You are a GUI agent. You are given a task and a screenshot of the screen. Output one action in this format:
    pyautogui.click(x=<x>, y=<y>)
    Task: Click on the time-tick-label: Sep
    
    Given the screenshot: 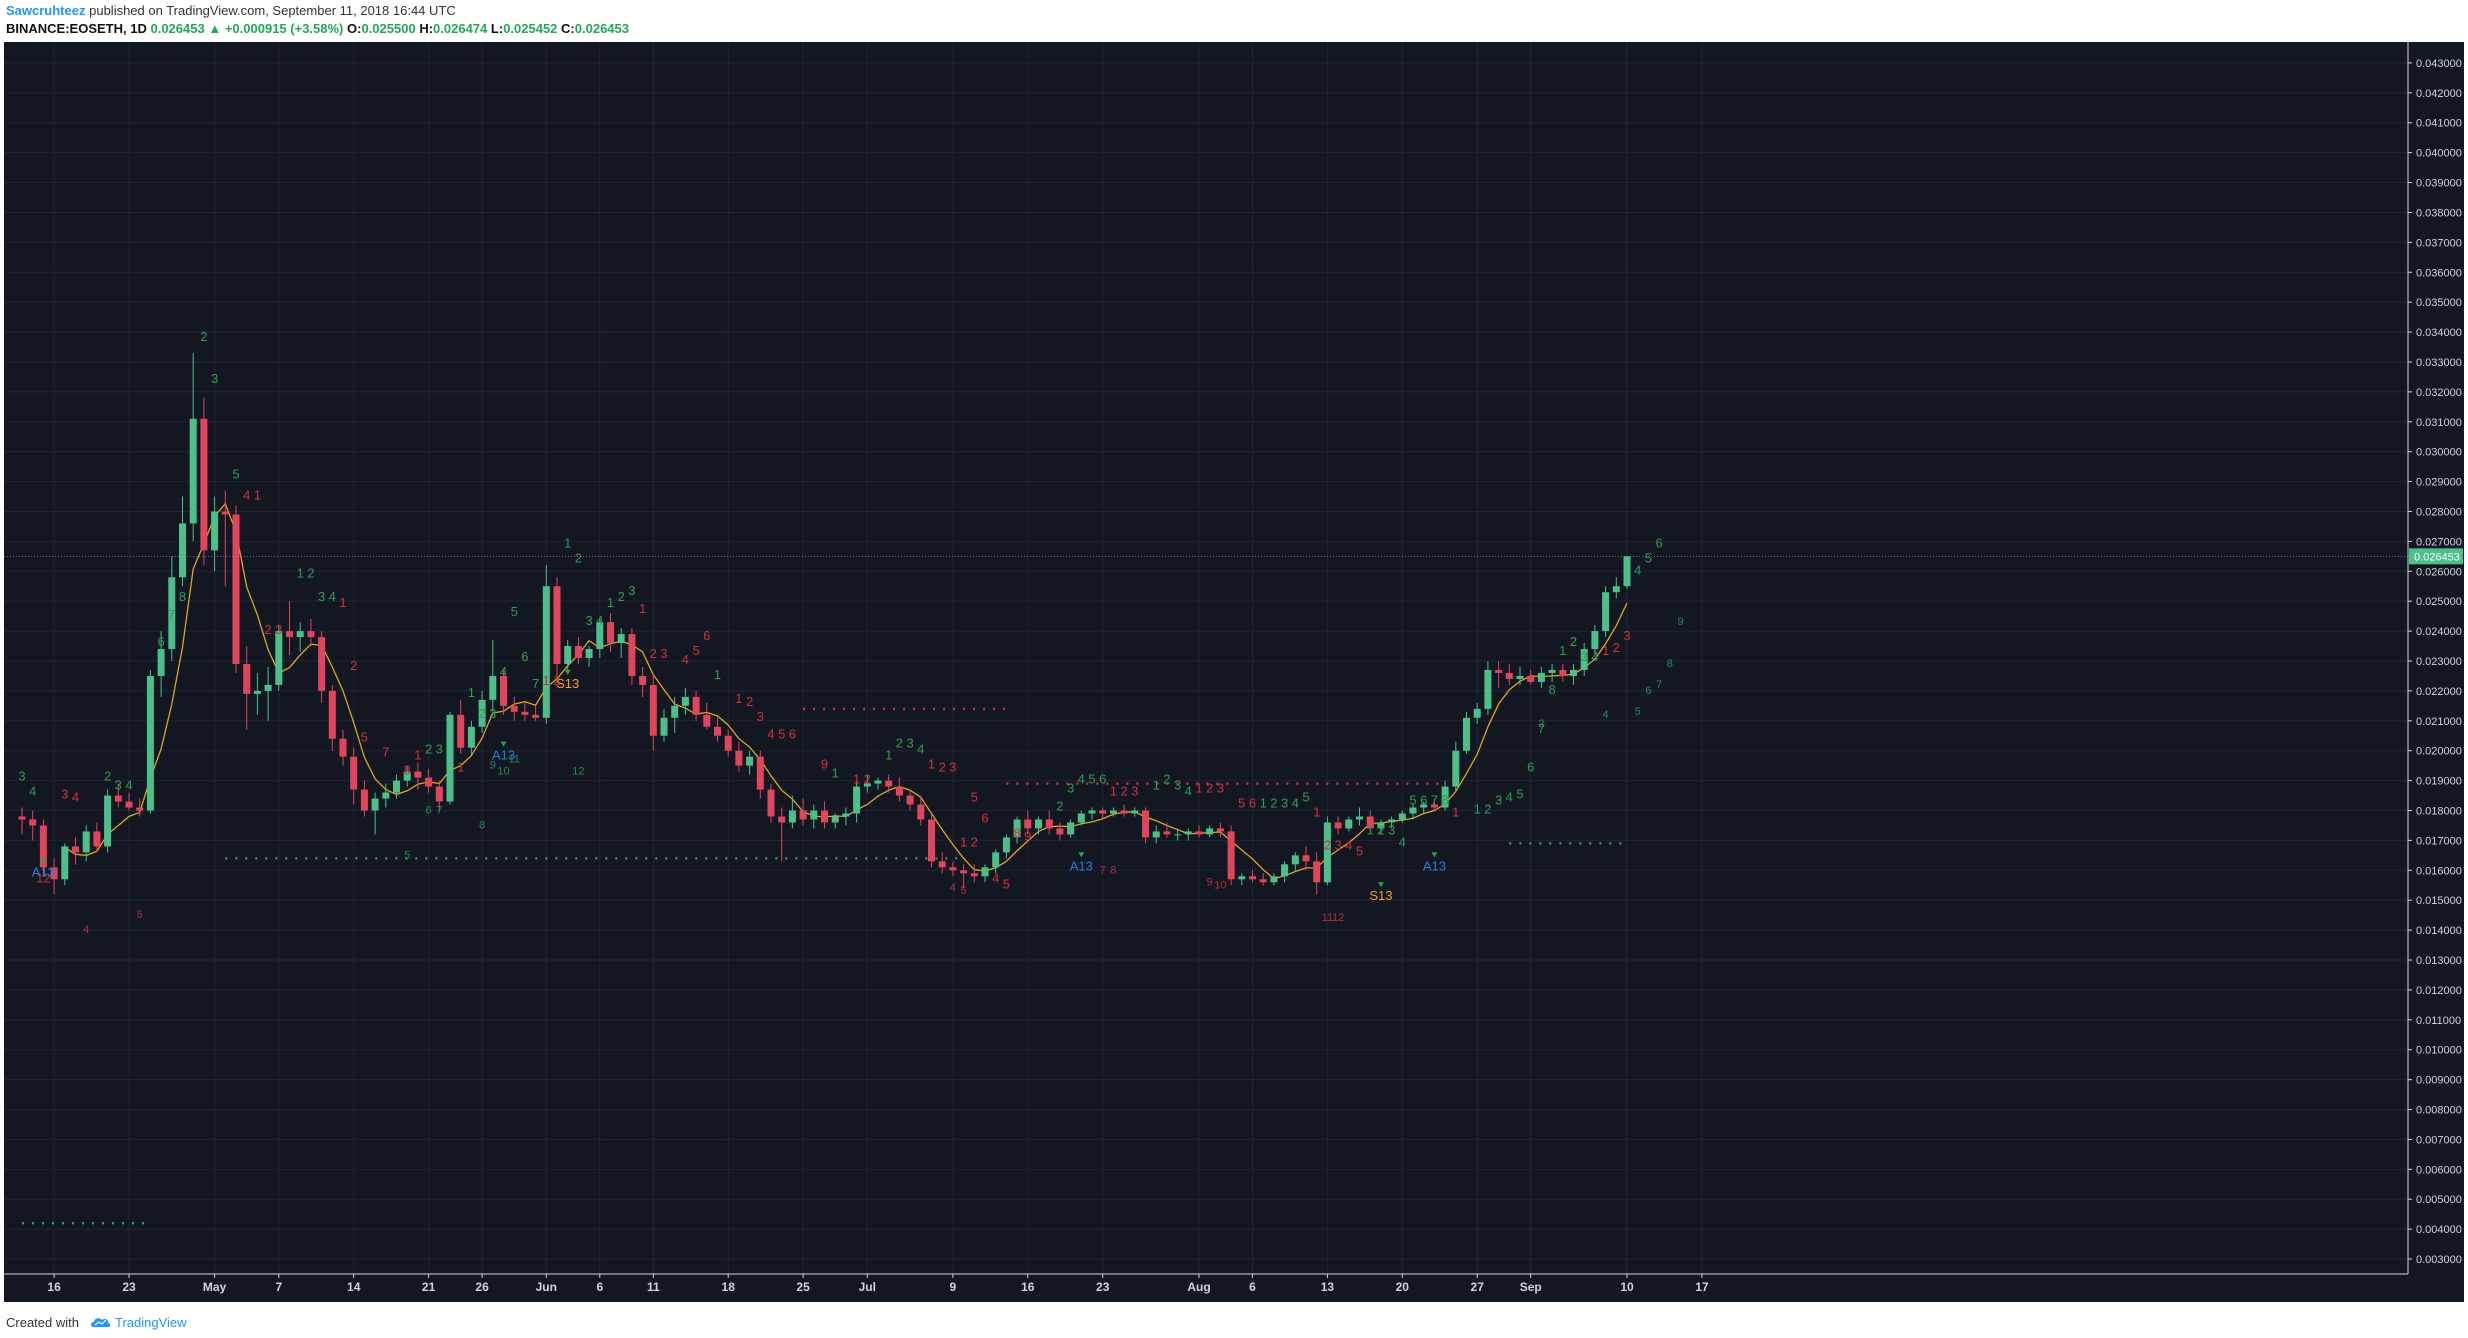 What is the action you would take?
    pyautogui.click(x=1531, y=1287)
    